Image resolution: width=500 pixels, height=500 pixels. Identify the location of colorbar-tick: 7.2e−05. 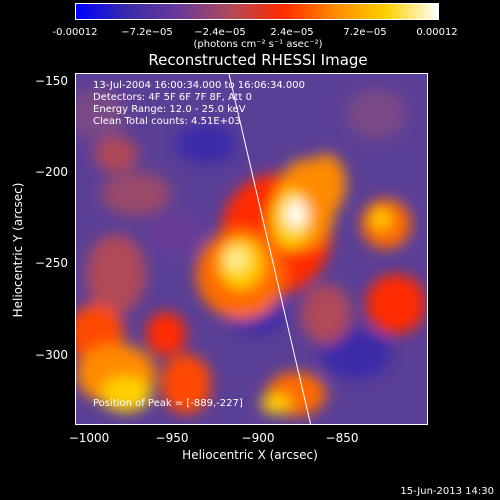
(365, 32).